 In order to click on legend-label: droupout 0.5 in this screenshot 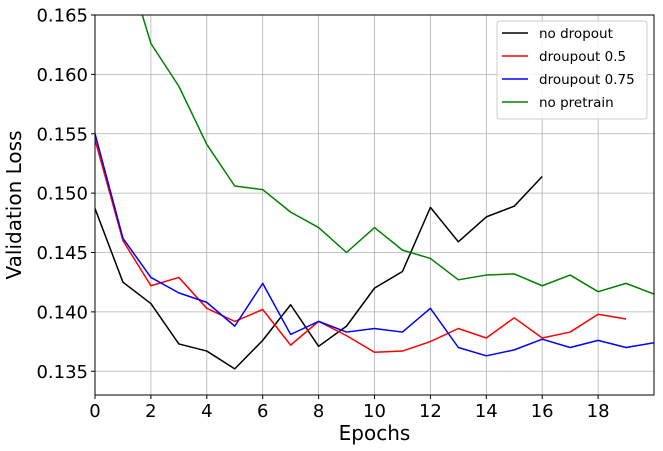, I will do `click(582, 57)`.